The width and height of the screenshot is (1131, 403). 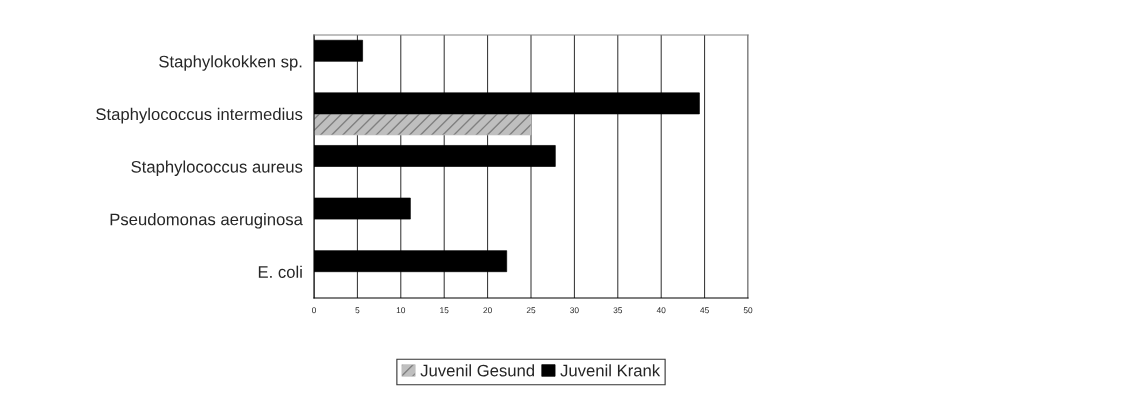 I want to click on x-tick-label: 20, so click(x=487, y=310).